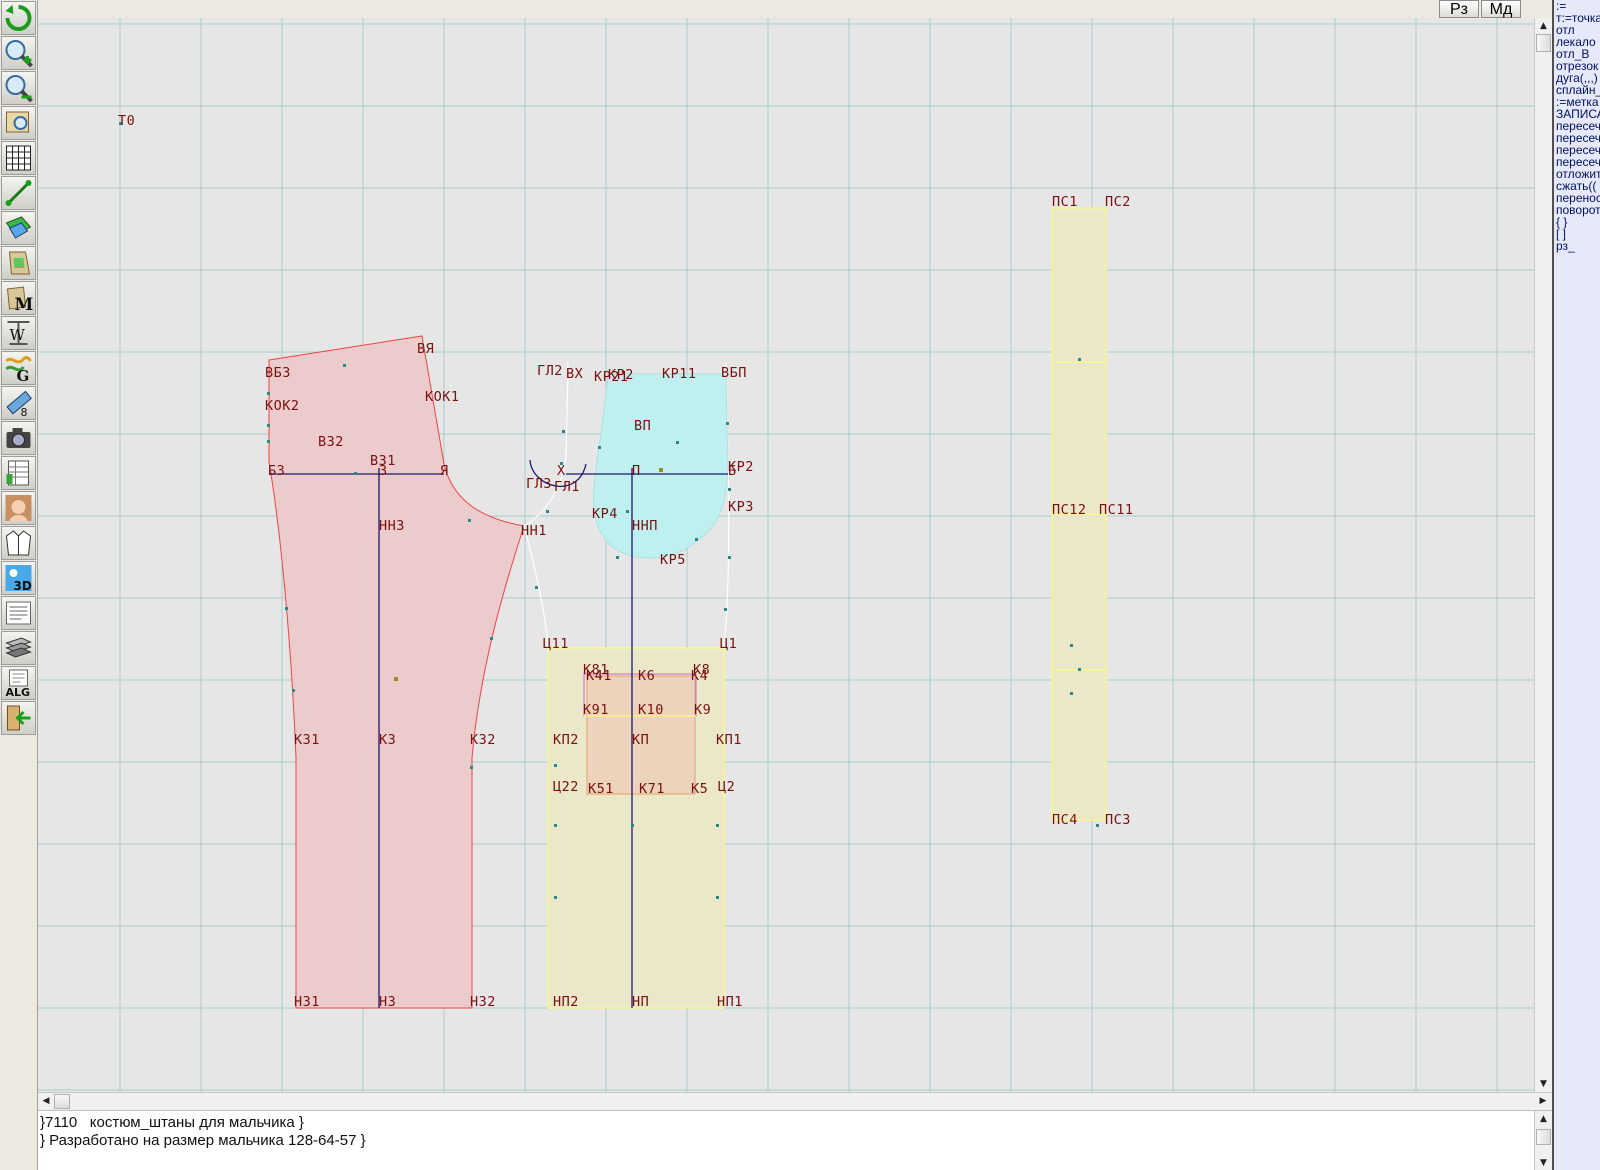 Image resolution: width=1600 pixels, height=1170 pixels. I want to click on horizontal-scroll-thumb, so click(62, 1101).